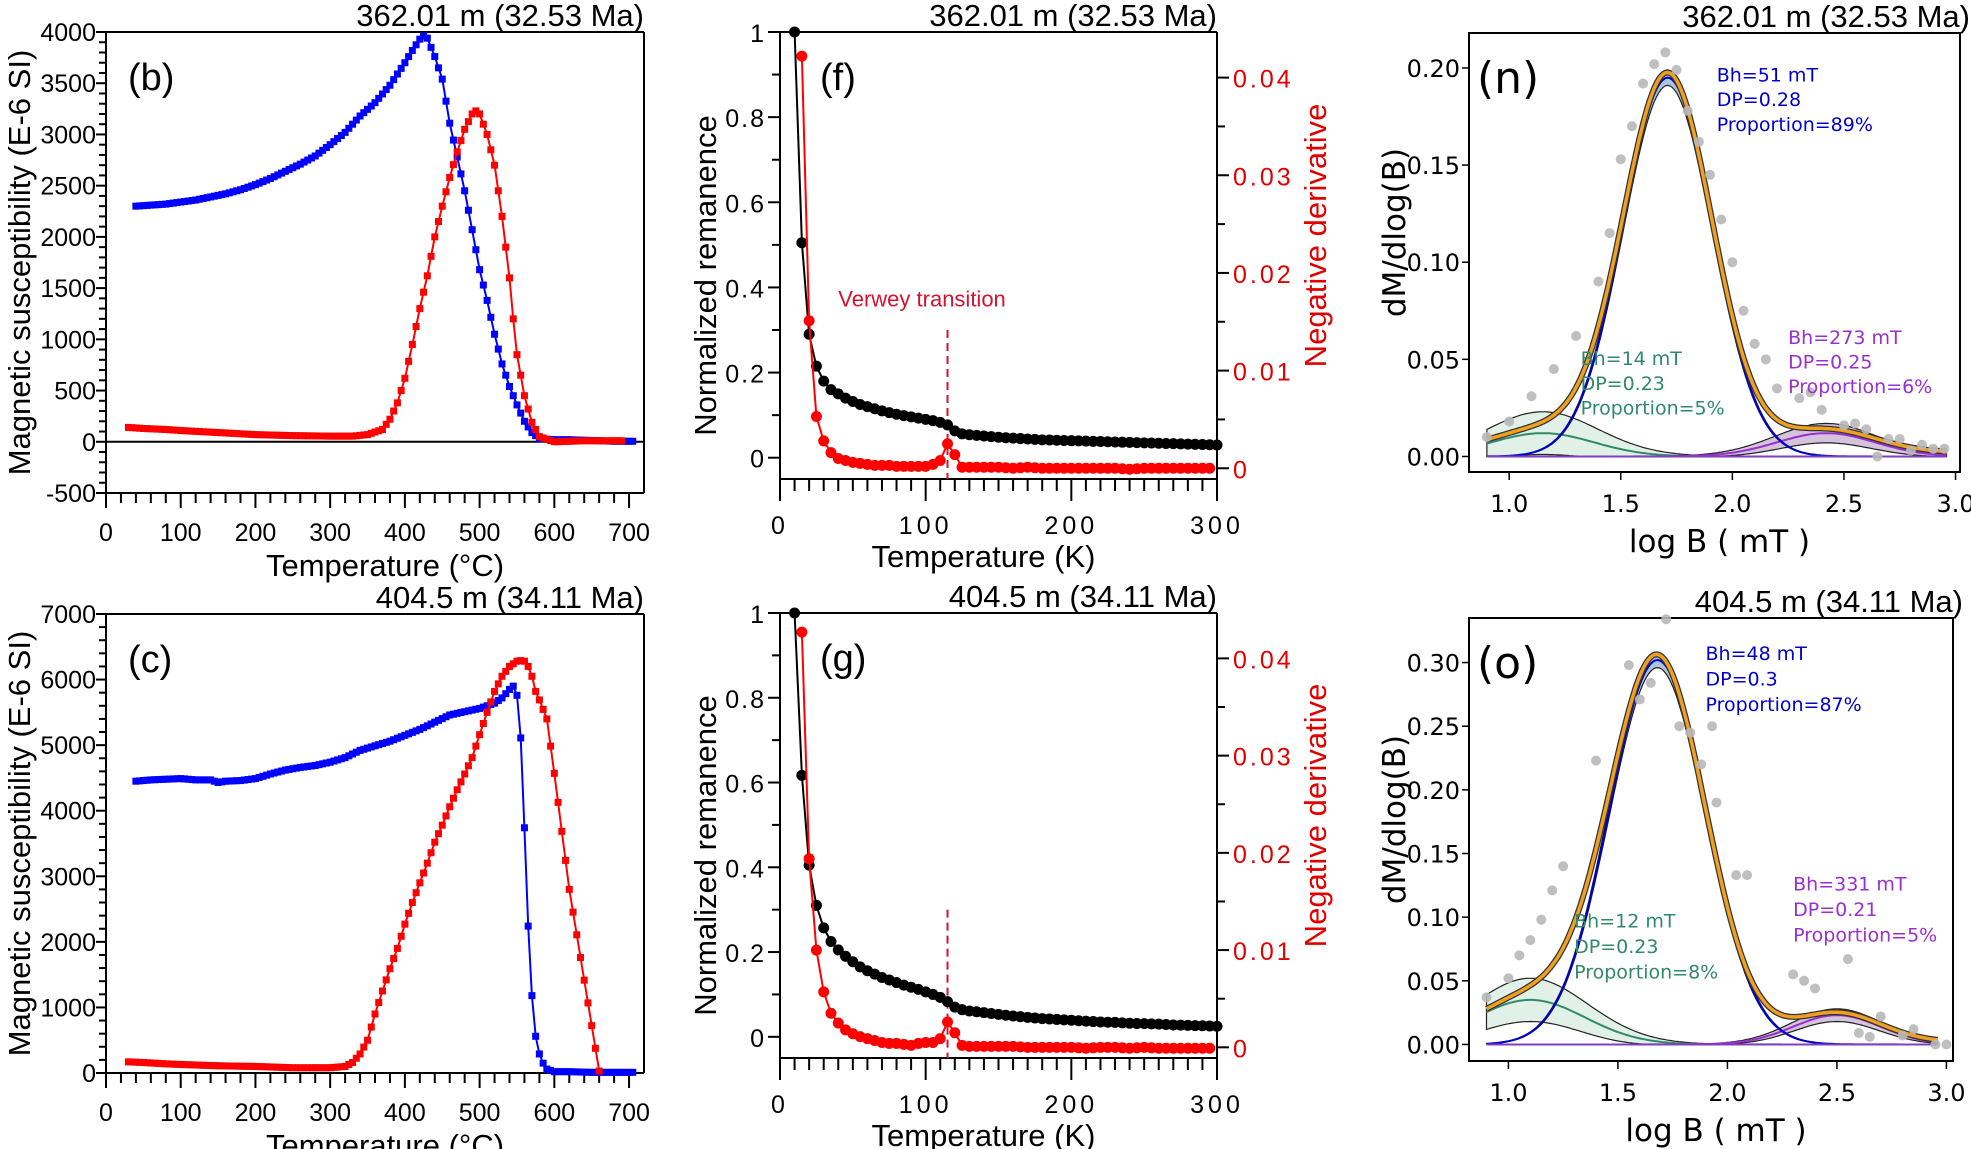 Image resolution: width=1971 pixels, height=1149 pixels. What do you see at coordinates (1716, 262) in the screenshot?
I see `sum-curve` at bounding box center [1716, 262].